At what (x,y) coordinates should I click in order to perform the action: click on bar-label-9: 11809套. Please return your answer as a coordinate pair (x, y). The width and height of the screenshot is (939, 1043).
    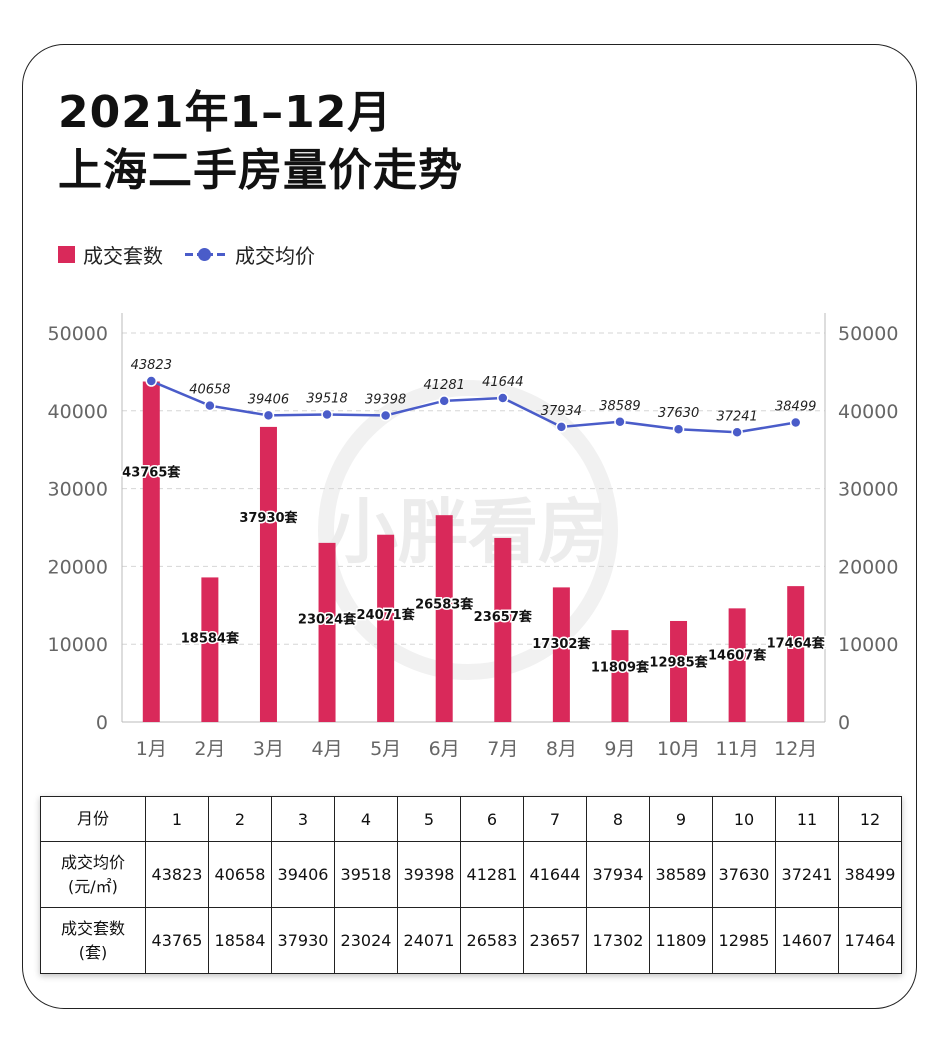
    Looking at the image, I should click on (620, 667).